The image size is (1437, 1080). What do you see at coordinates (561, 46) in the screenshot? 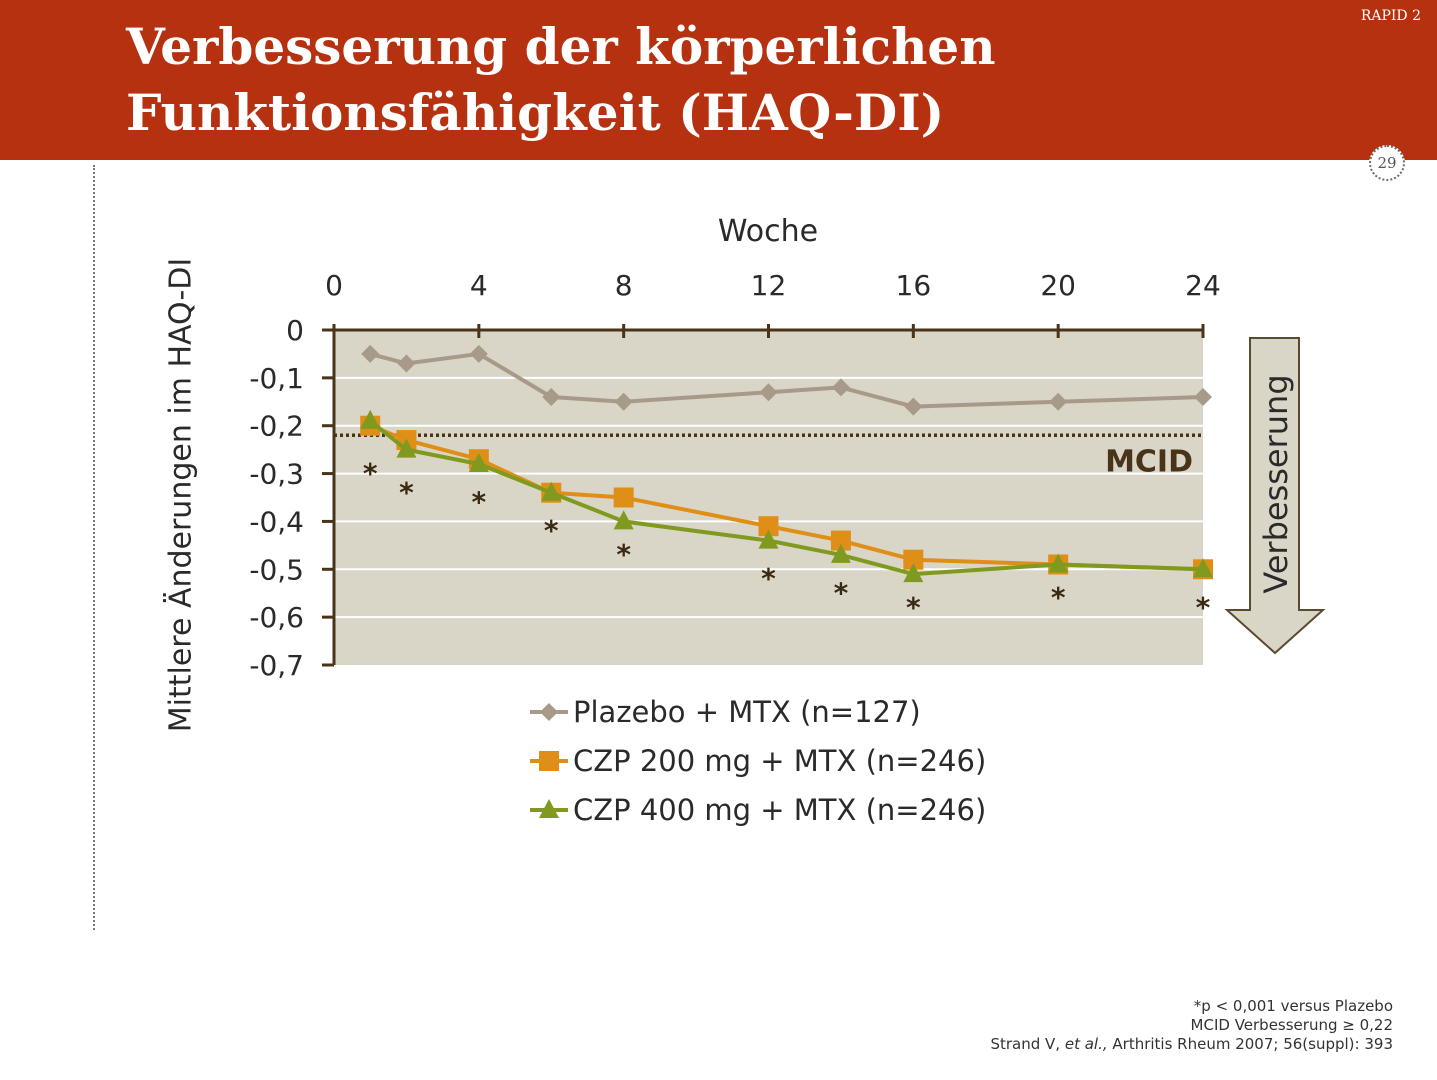
I see `title-line-1: Verbesserung der körperlichen` at bounding box center [561, 46].